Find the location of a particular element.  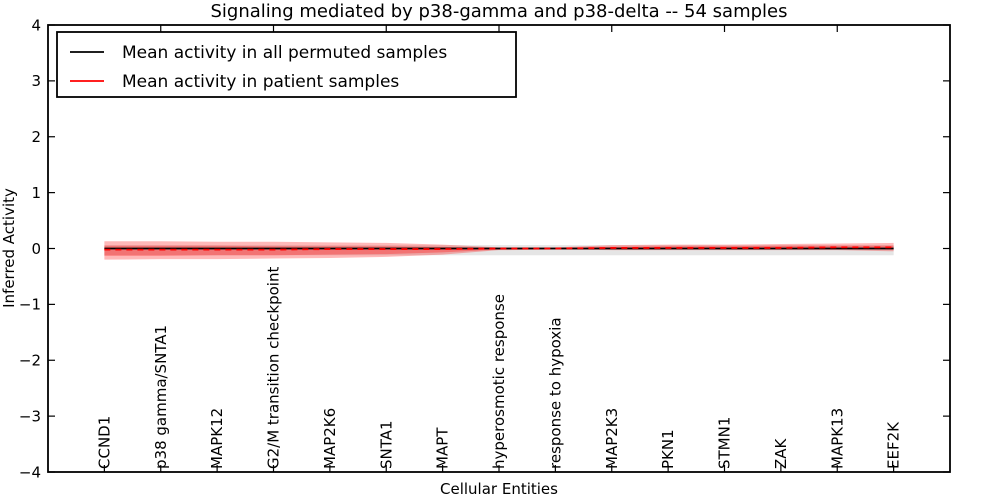

x-tick-label: MAP2K3 is located at coordinates (612, 438).